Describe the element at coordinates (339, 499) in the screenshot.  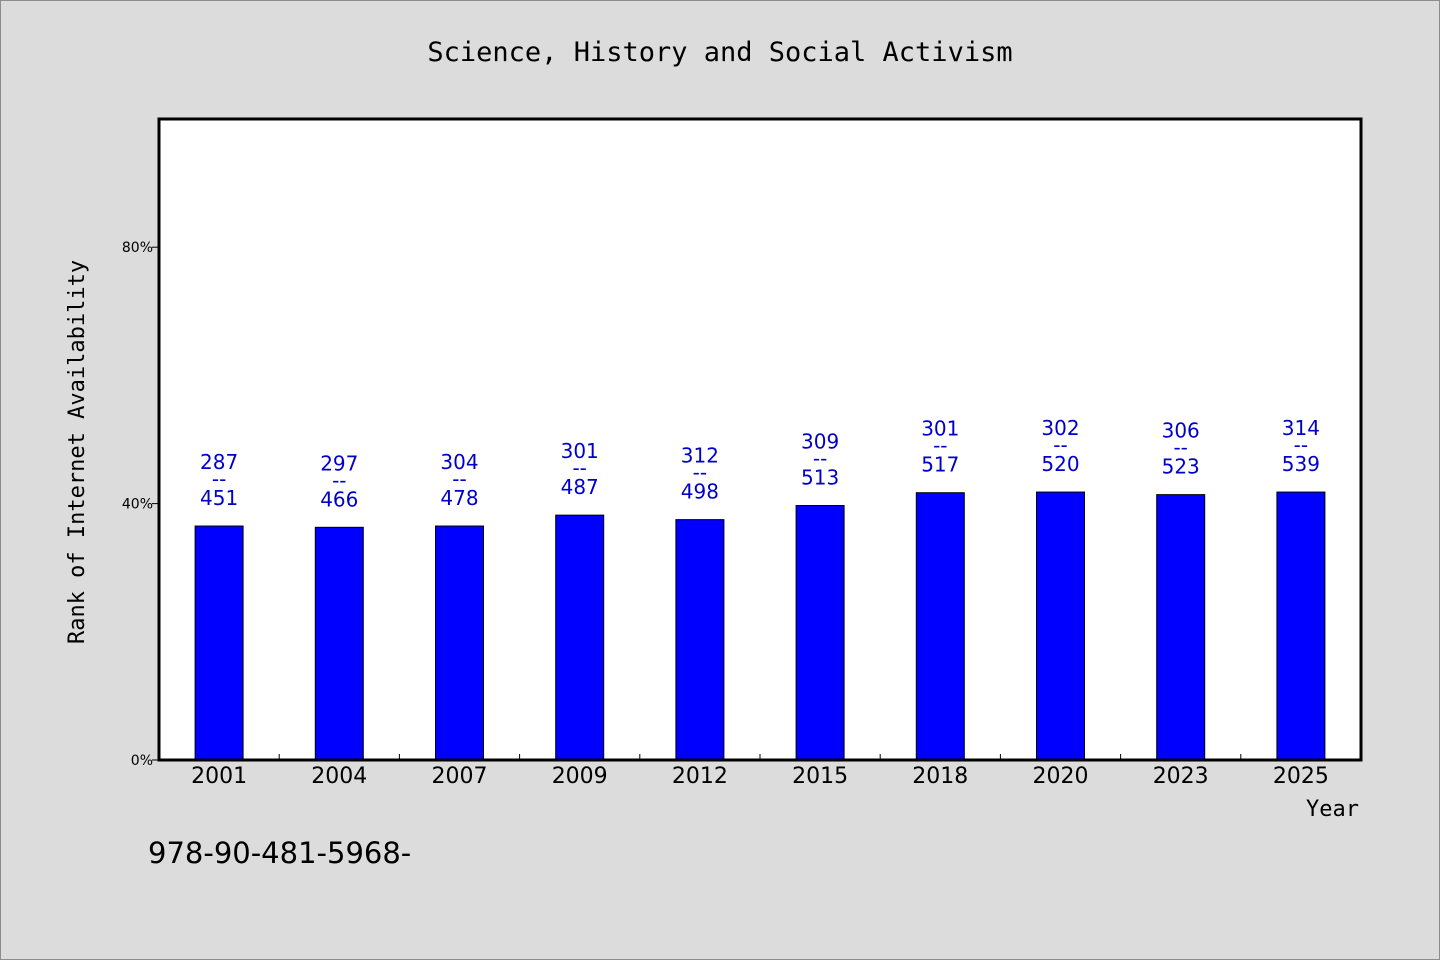
I see `data-label-bottom: 466` at that location.